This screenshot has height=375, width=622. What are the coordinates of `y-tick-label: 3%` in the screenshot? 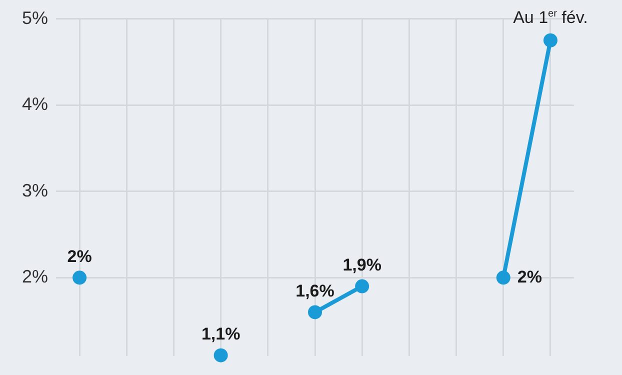 It's located at (35, 190).